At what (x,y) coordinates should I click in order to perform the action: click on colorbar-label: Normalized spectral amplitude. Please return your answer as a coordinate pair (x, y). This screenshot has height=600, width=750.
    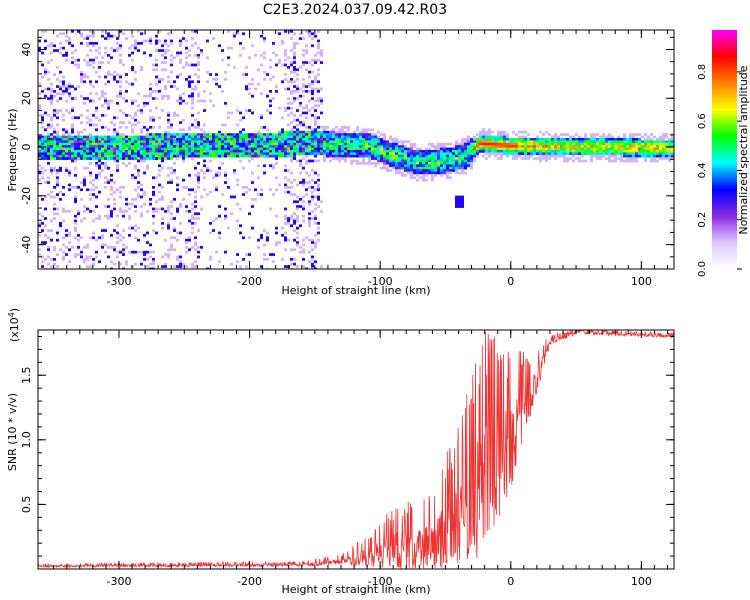
    Looking at the image, I should click on (743, 149).